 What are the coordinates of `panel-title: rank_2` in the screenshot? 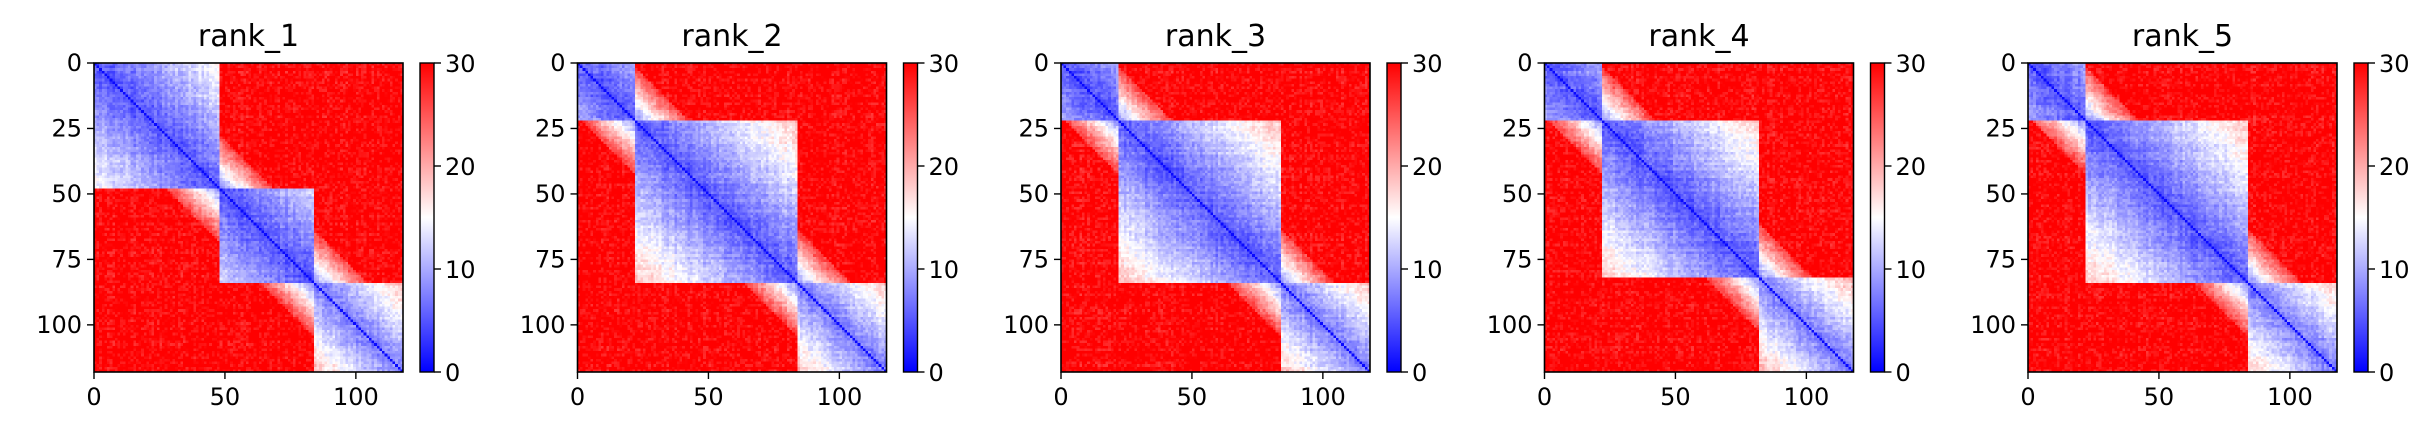 It's located at (731, 36).